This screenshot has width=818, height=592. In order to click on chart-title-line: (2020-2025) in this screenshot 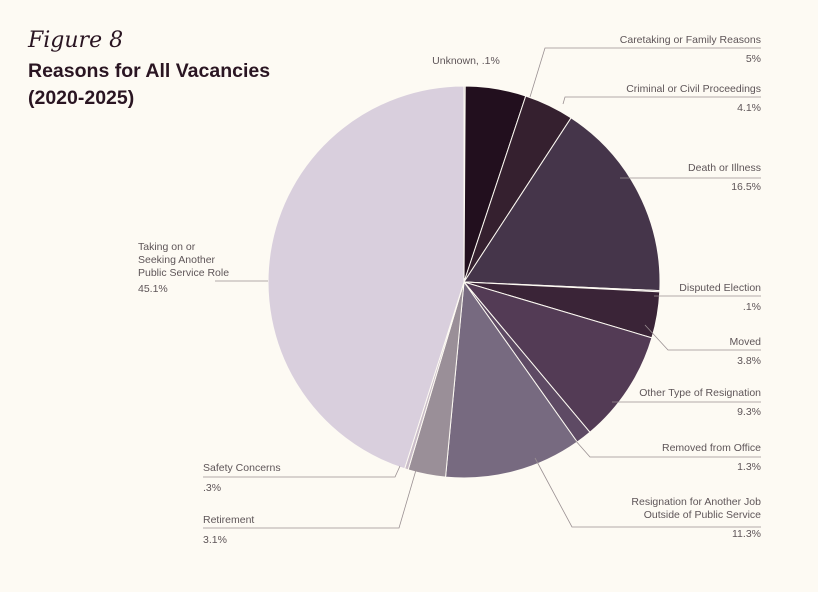, I will do `click(81, 98)`.